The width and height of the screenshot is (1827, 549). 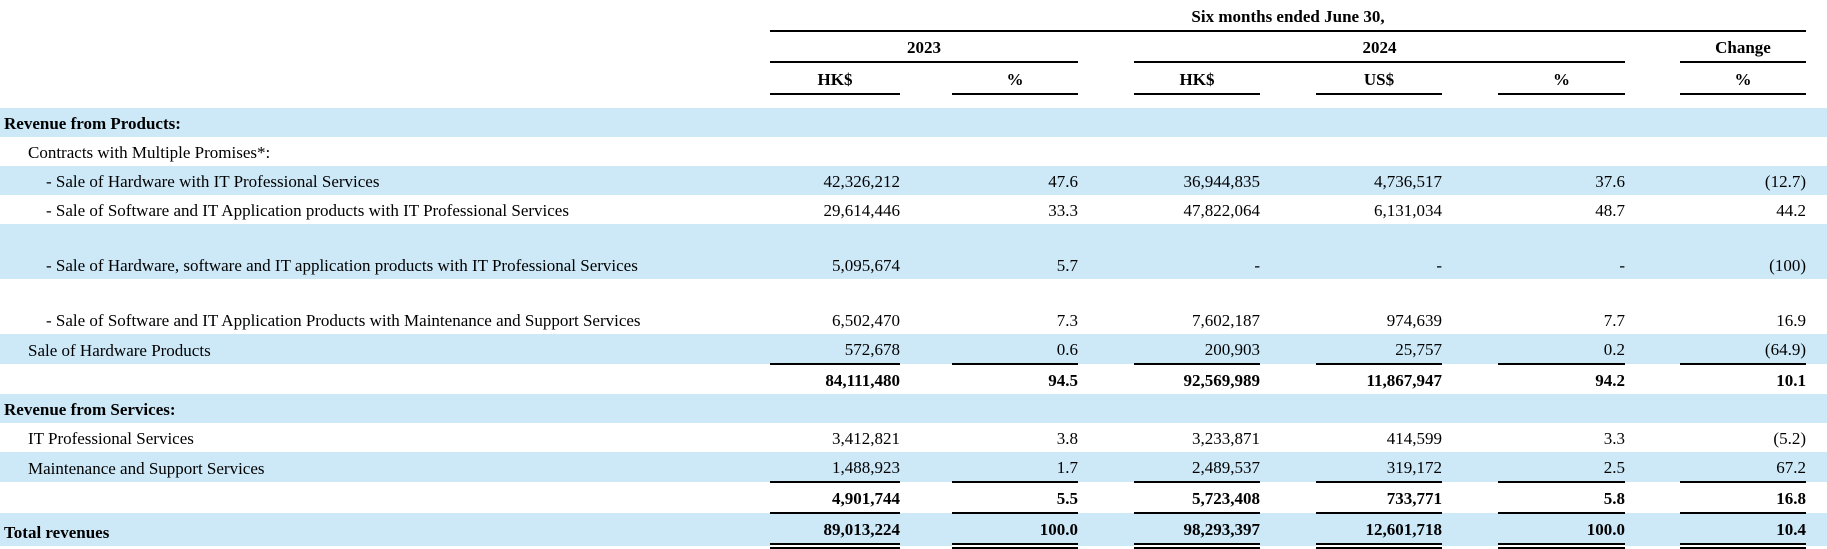 I want to click on cell-2023-pct: 33.3, so click(x=1063, y=210).